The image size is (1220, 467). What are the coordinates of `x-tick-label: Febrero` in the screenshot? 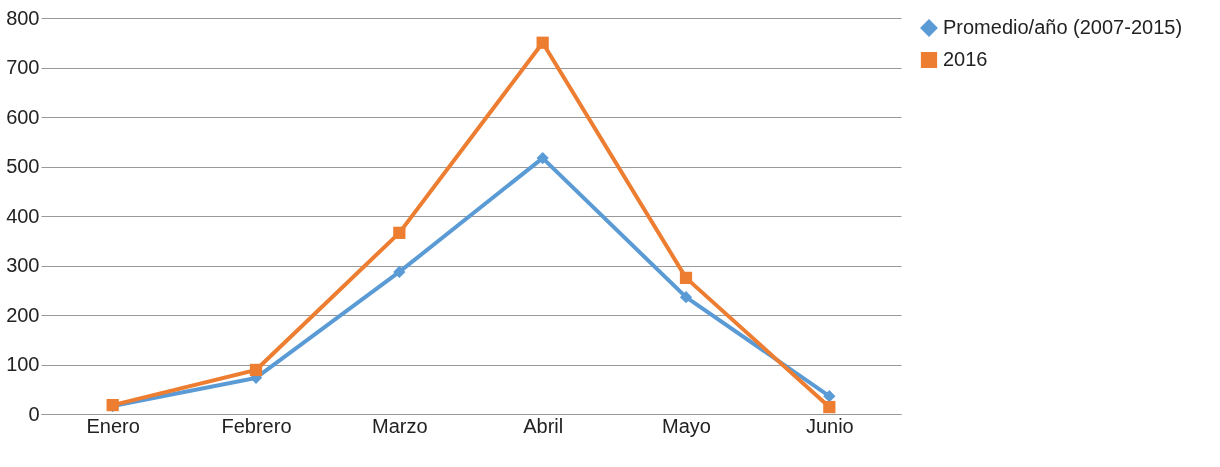 It's located at (256, 425).